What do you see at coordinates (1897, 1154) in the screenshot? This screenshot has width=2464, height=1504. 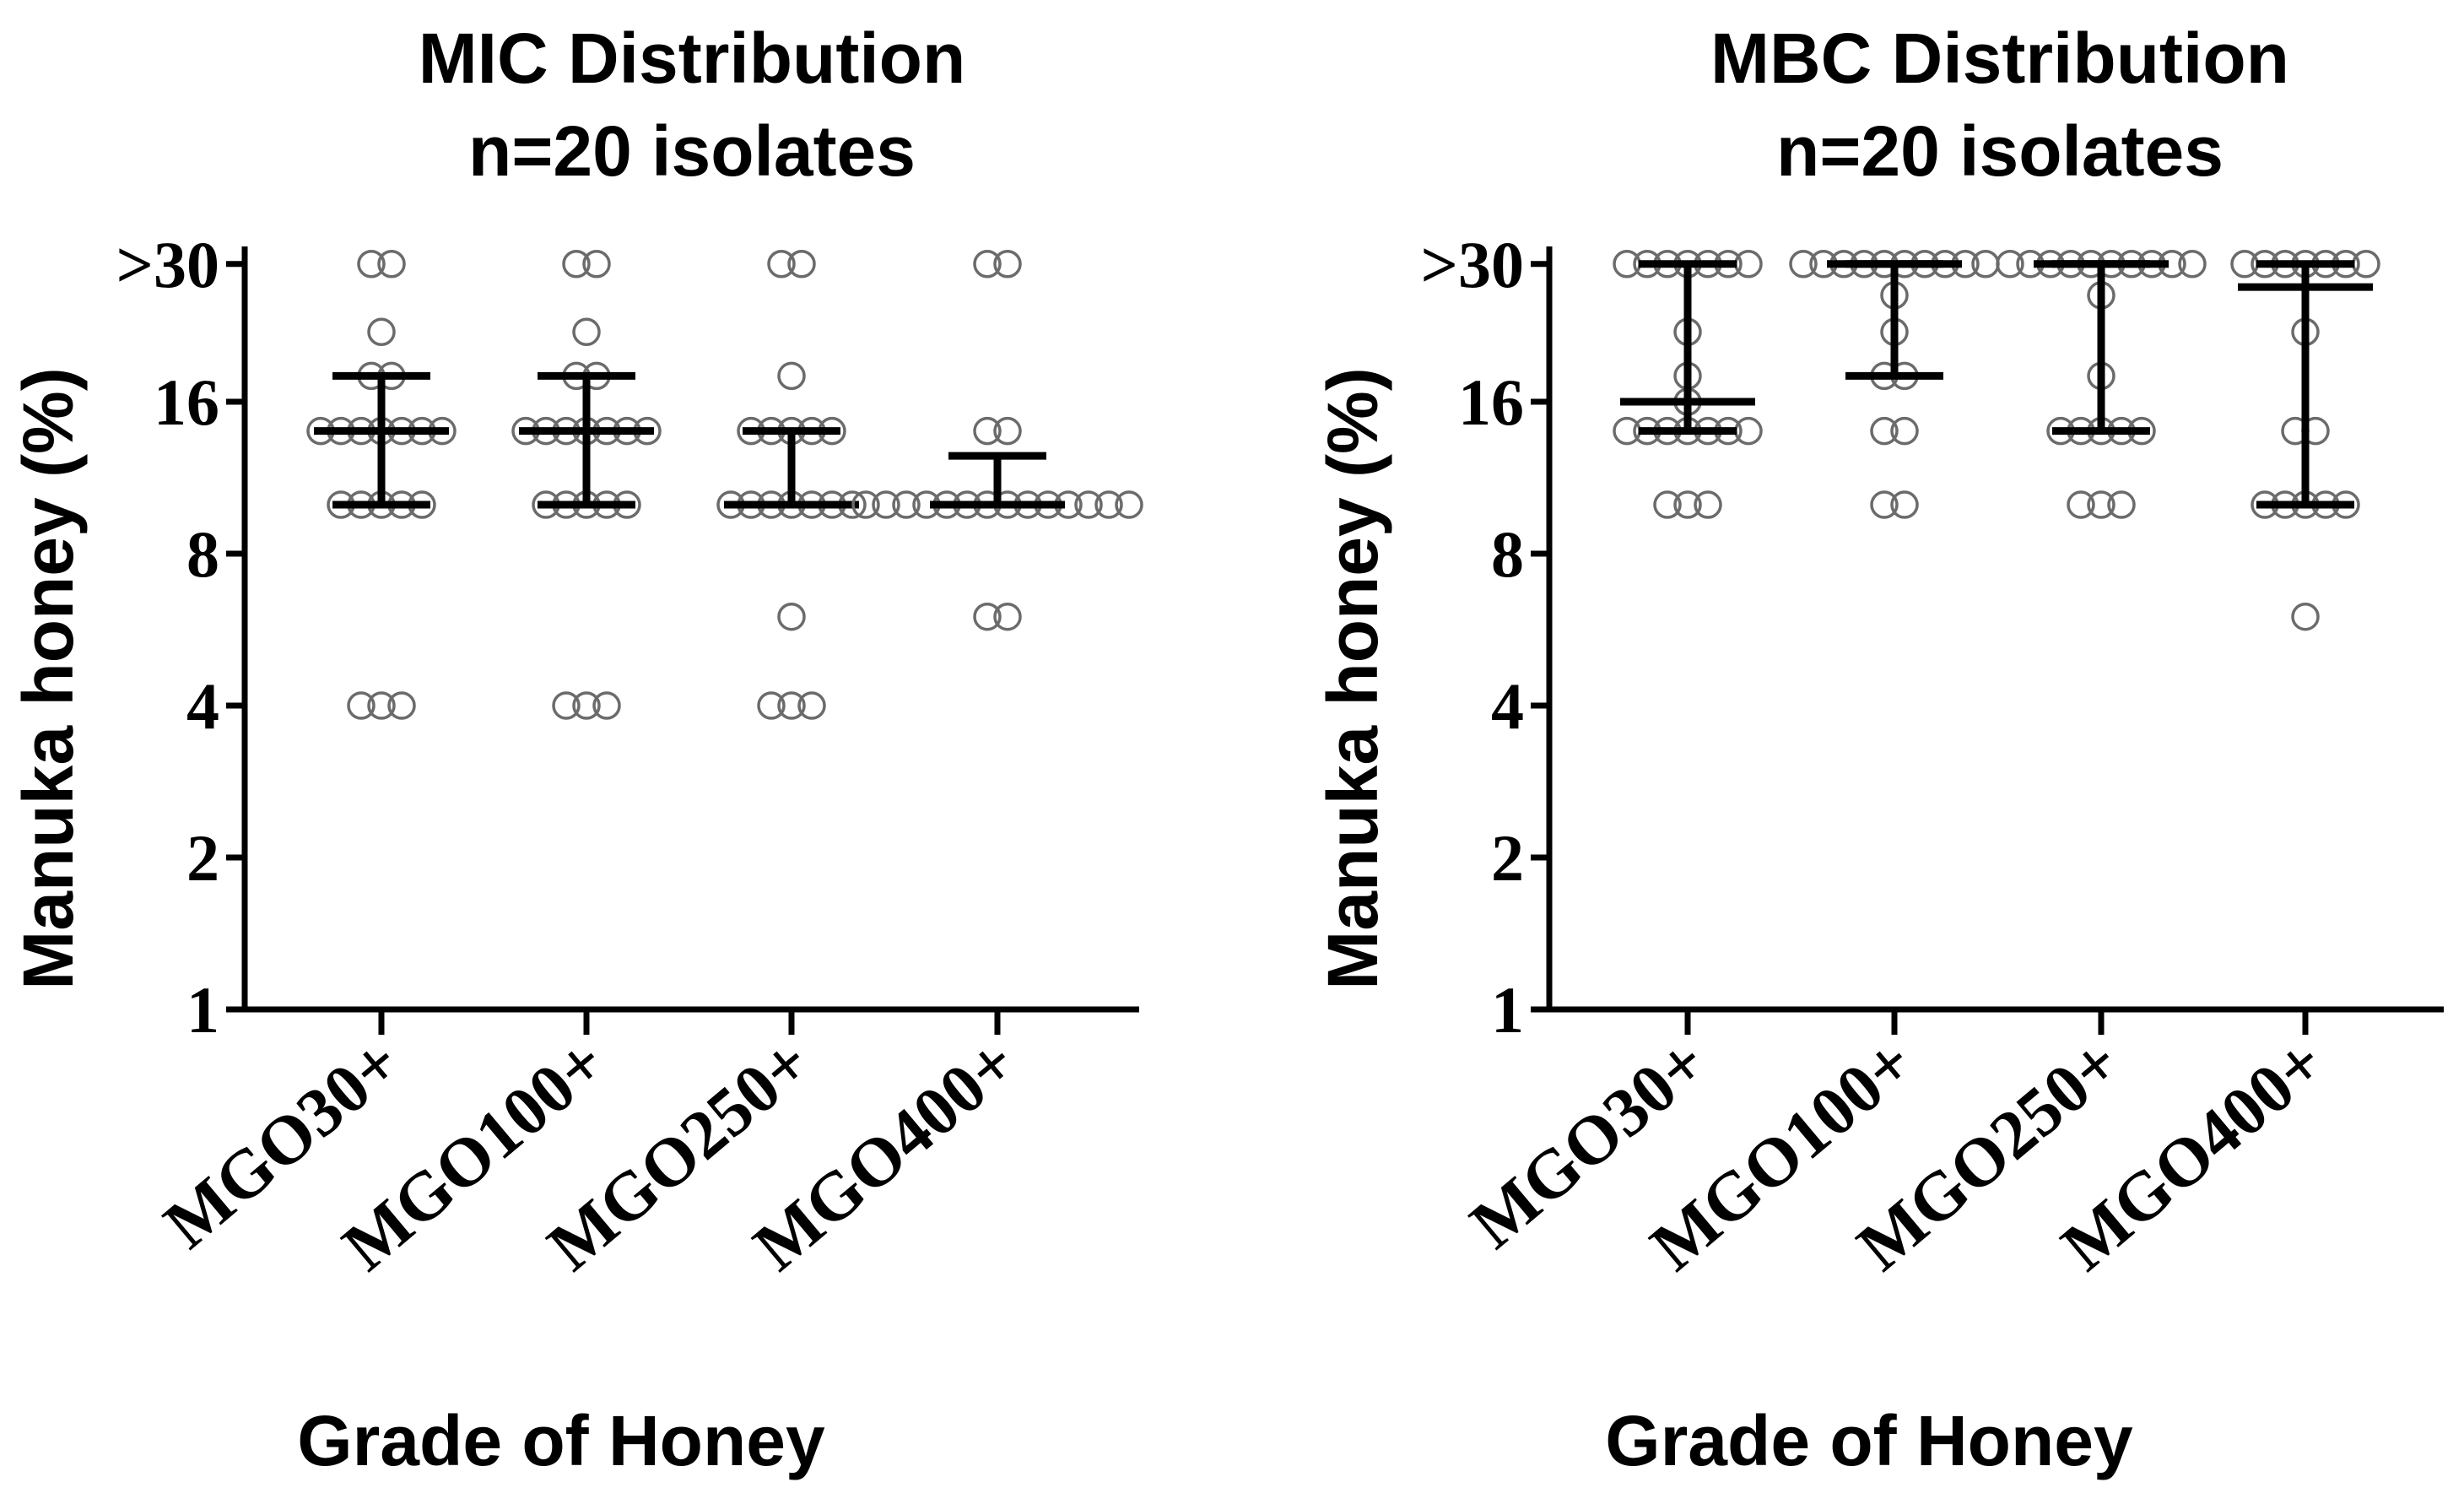 I see `mbc-x-categories: MGO30+ MGO100+ MGO250+ MGO400+` at bounding box center [1897, 1154].